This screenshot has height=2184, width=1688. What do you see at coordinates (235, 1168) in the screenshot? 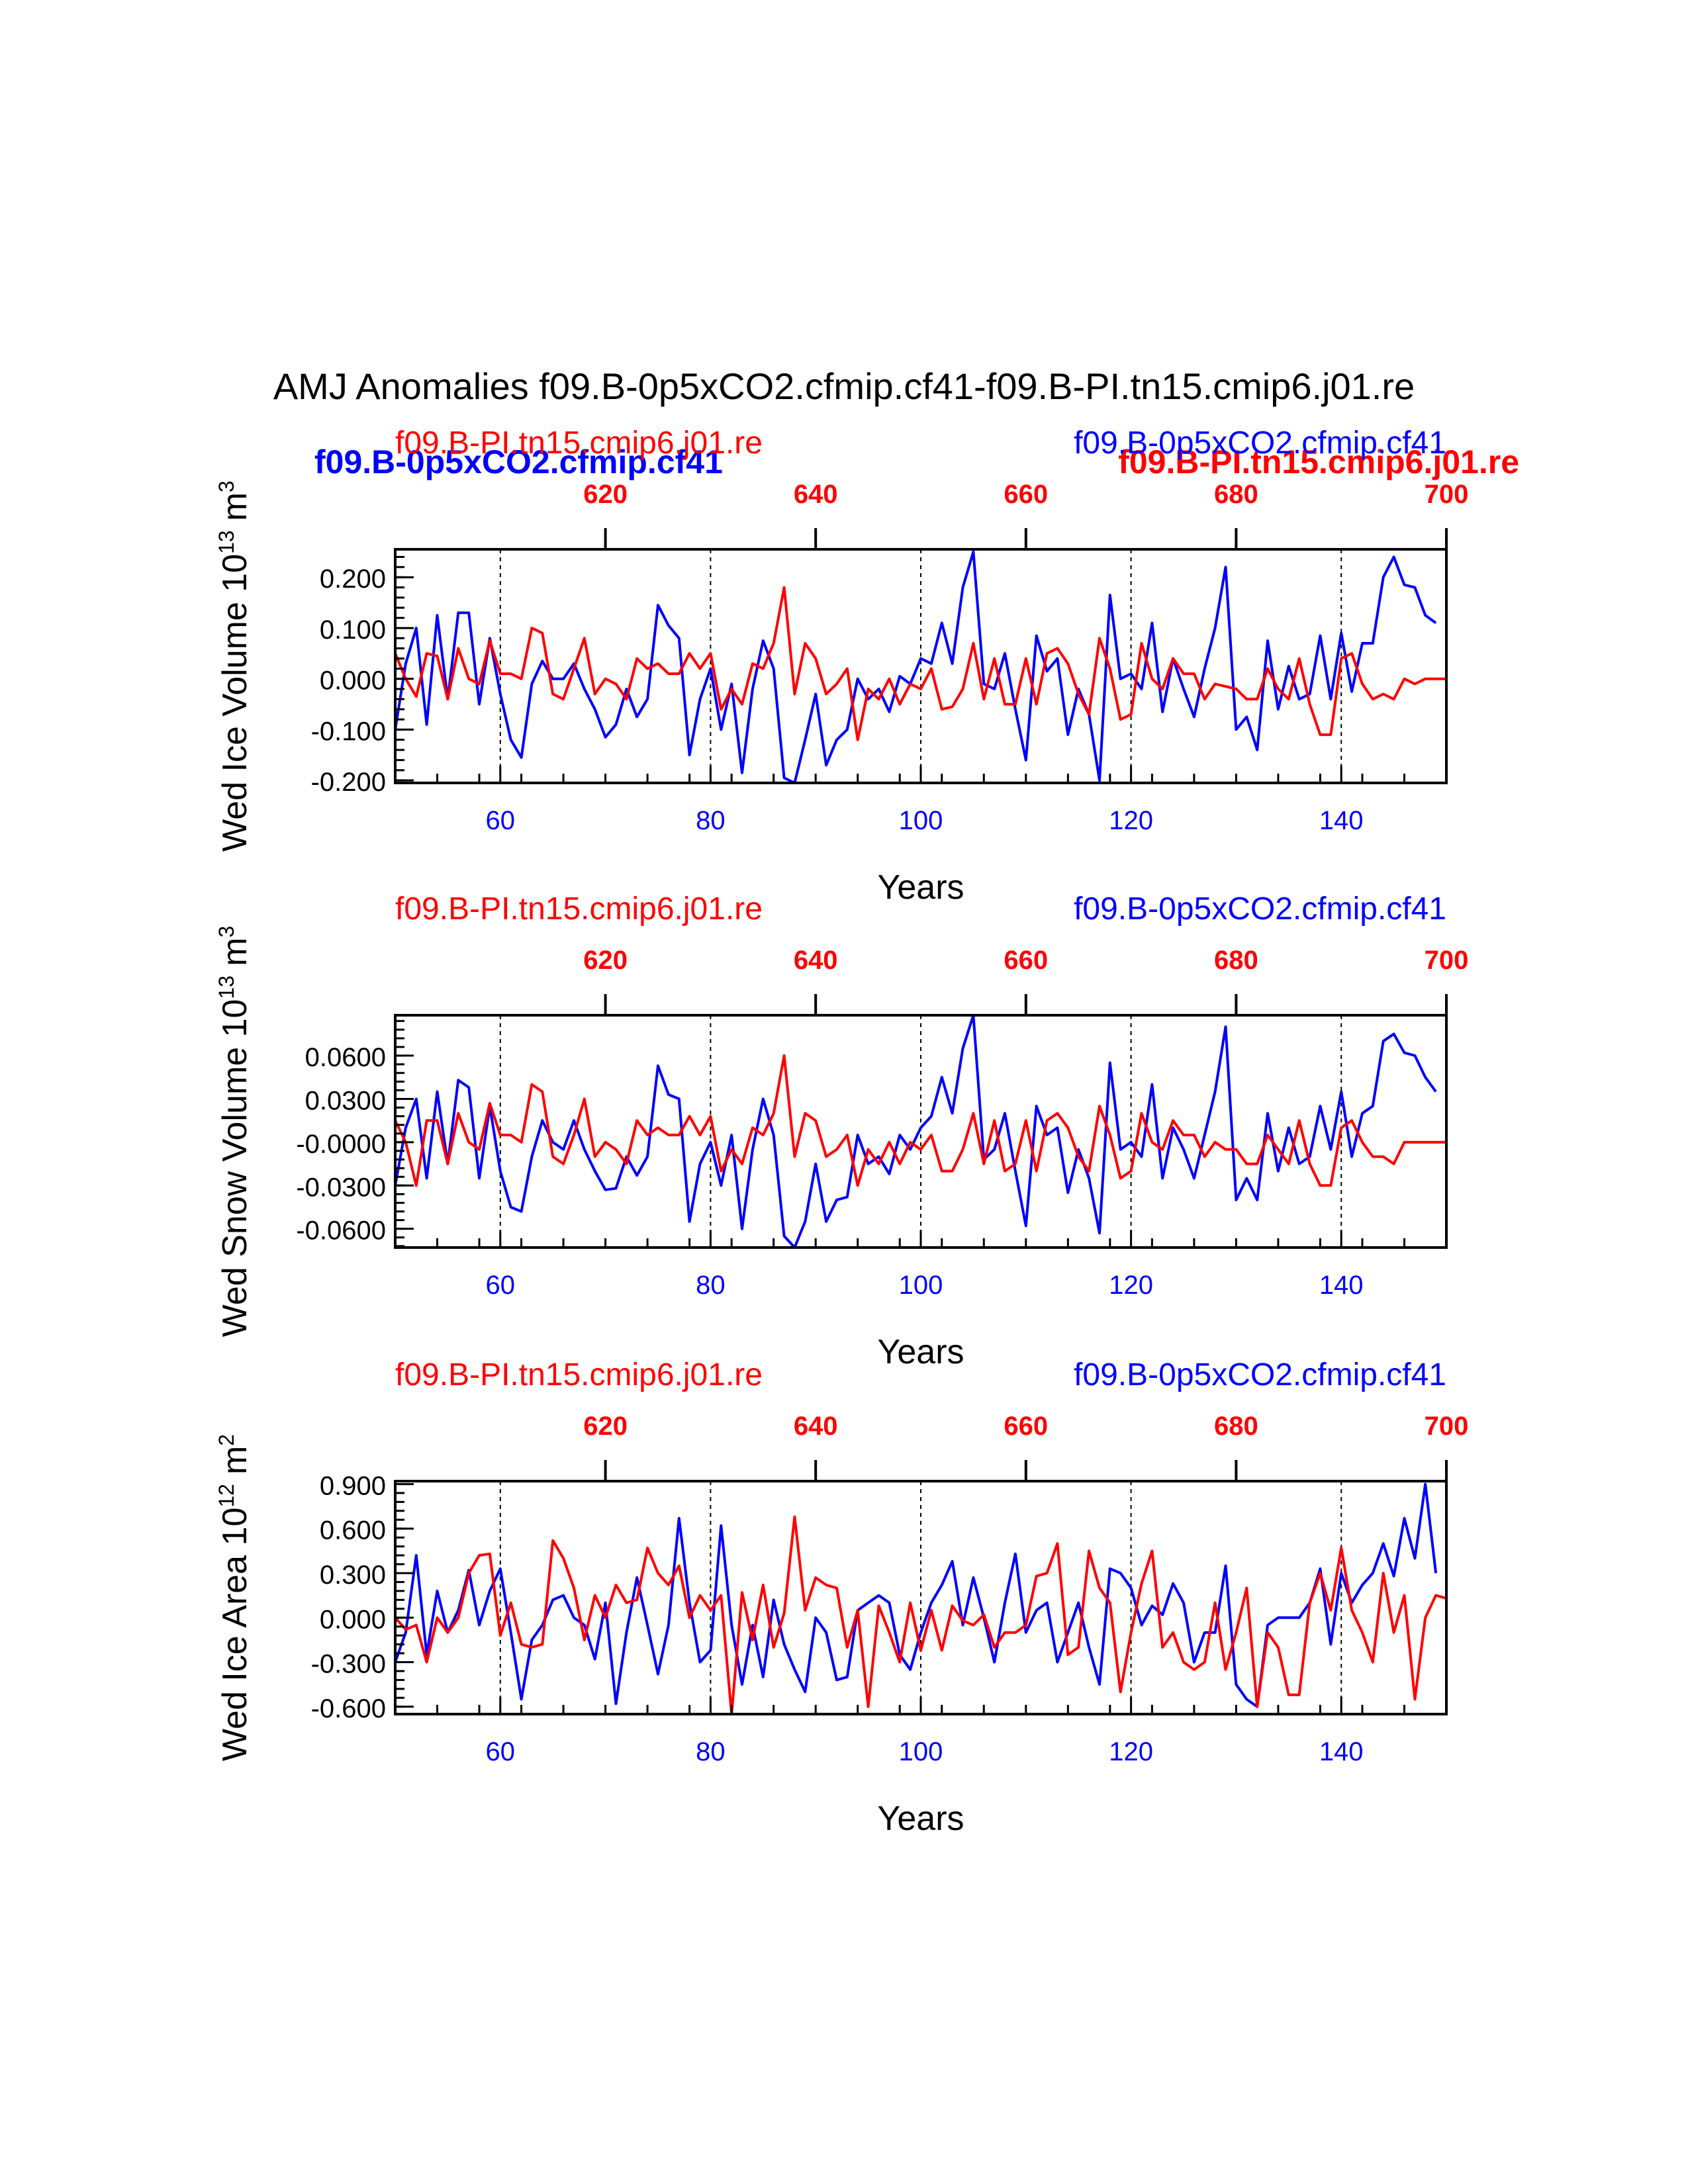
I see `y-axis-title-part: Wed Snow Volume 10` at bounding box center [235, 1168].